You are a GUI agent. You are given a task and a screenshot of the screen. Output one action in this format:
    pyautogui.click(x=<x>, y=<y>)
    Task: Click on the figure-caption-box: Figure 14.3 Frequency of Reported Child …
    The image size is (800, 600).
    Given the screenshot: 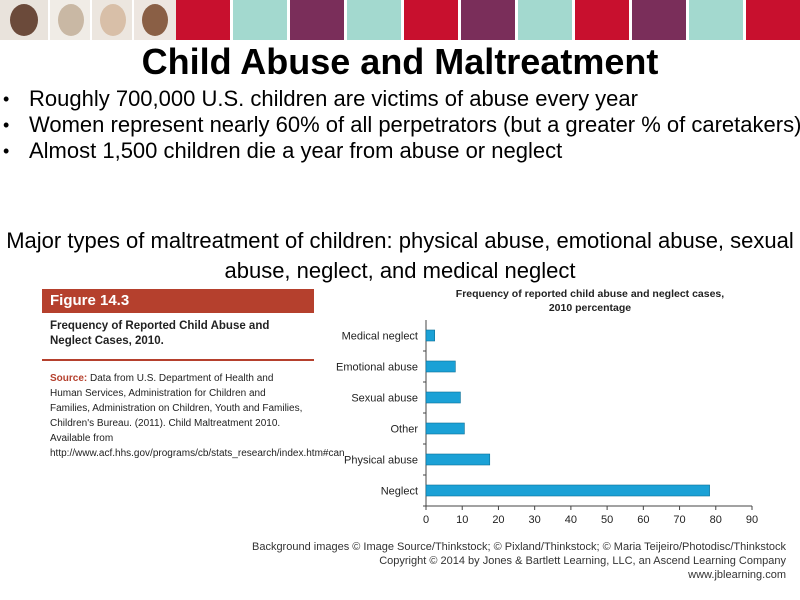 What is the action you would take?
    pyautogui.click(x=193, y=375)
    